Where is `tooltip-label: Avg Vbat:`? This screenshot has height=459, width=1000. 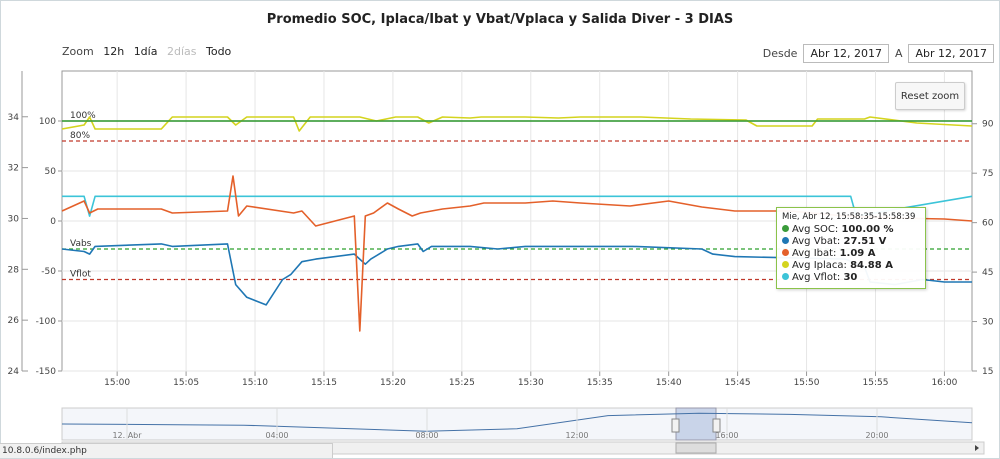
tooltip-label: Avg Vbat: is located at coordinates (818, 241).